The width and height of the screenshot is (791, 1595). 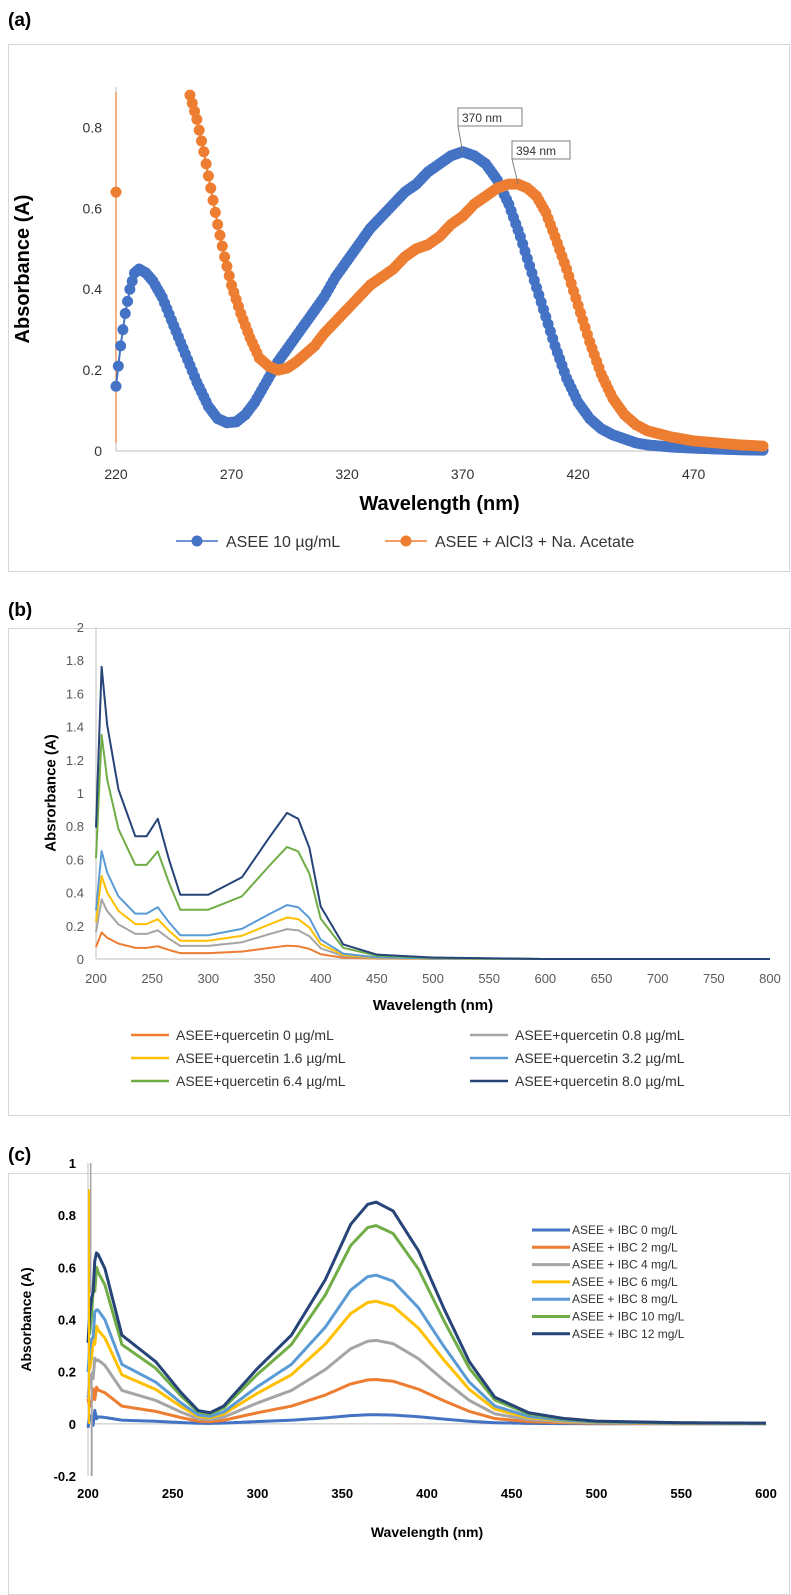 What do you see at coordinates (20, 20) in the screenshot?
I see `panel-label-a: (a)` at bounding box center [20, 20].